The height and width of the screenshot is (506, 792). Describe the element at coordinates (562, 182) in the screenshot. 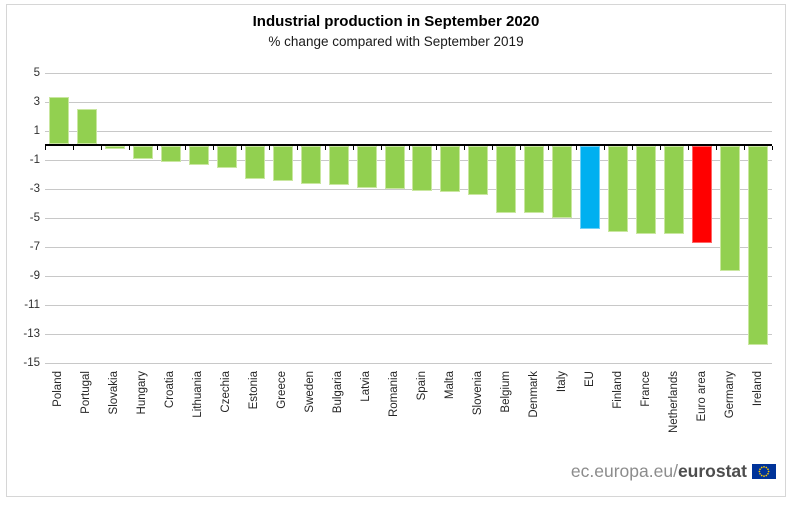

I see `bar-italy` at that location.